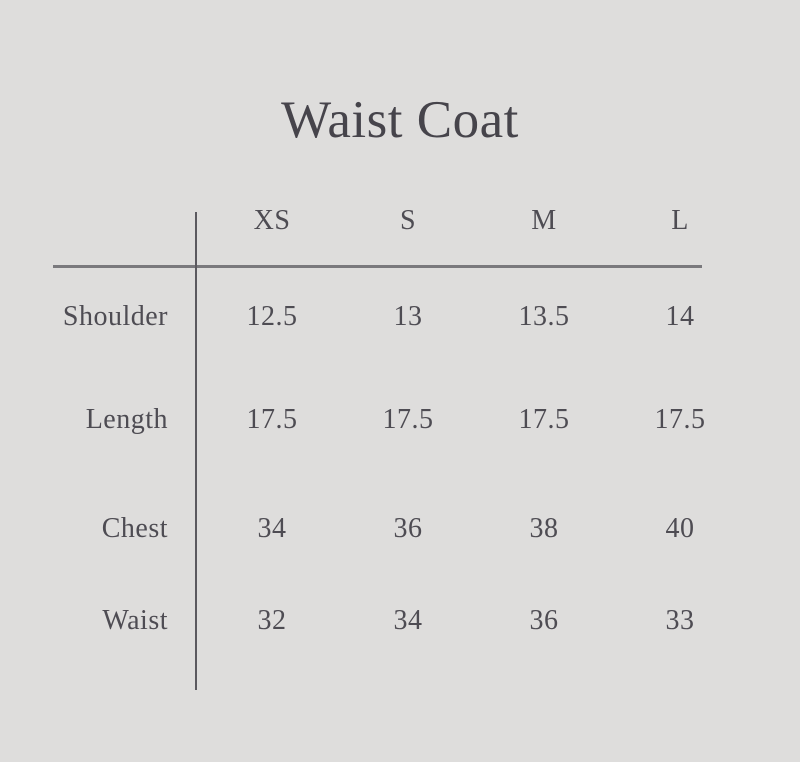  I want to click on column-header-l: L, so click(680, 220).